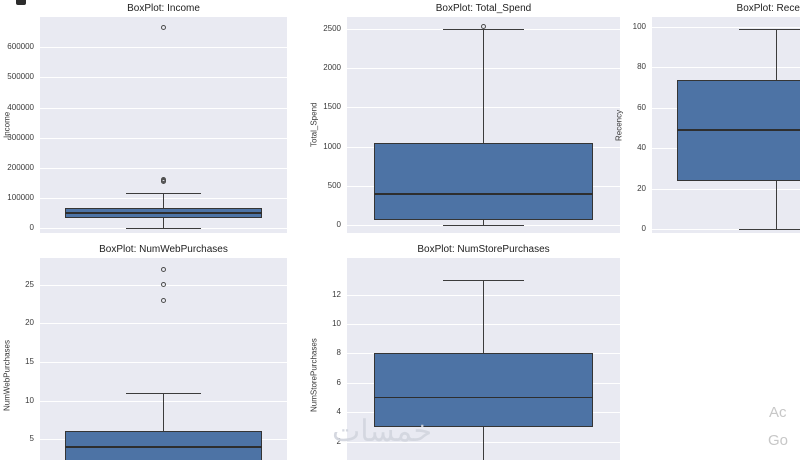 The image size is (800, 460). Describe the element at coordinates (338, 382) in the screenshot. I see `y-tick-label: 6` at that location.